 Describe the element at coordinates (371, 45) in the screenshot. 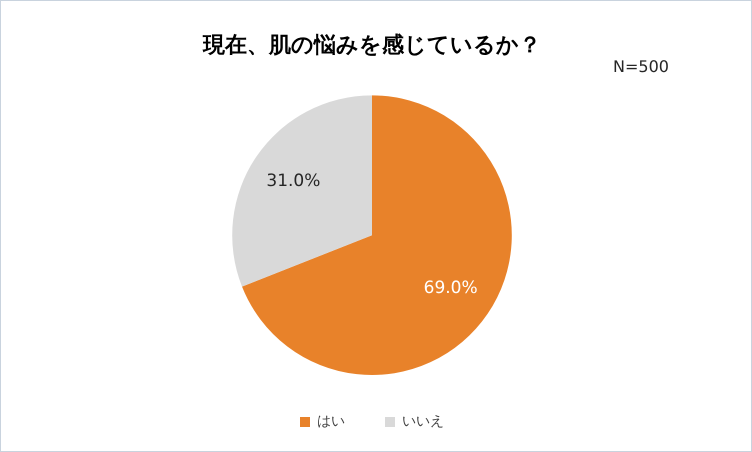

I see `chart-title: 現在、肌の悩みを感じているか？` at that location.